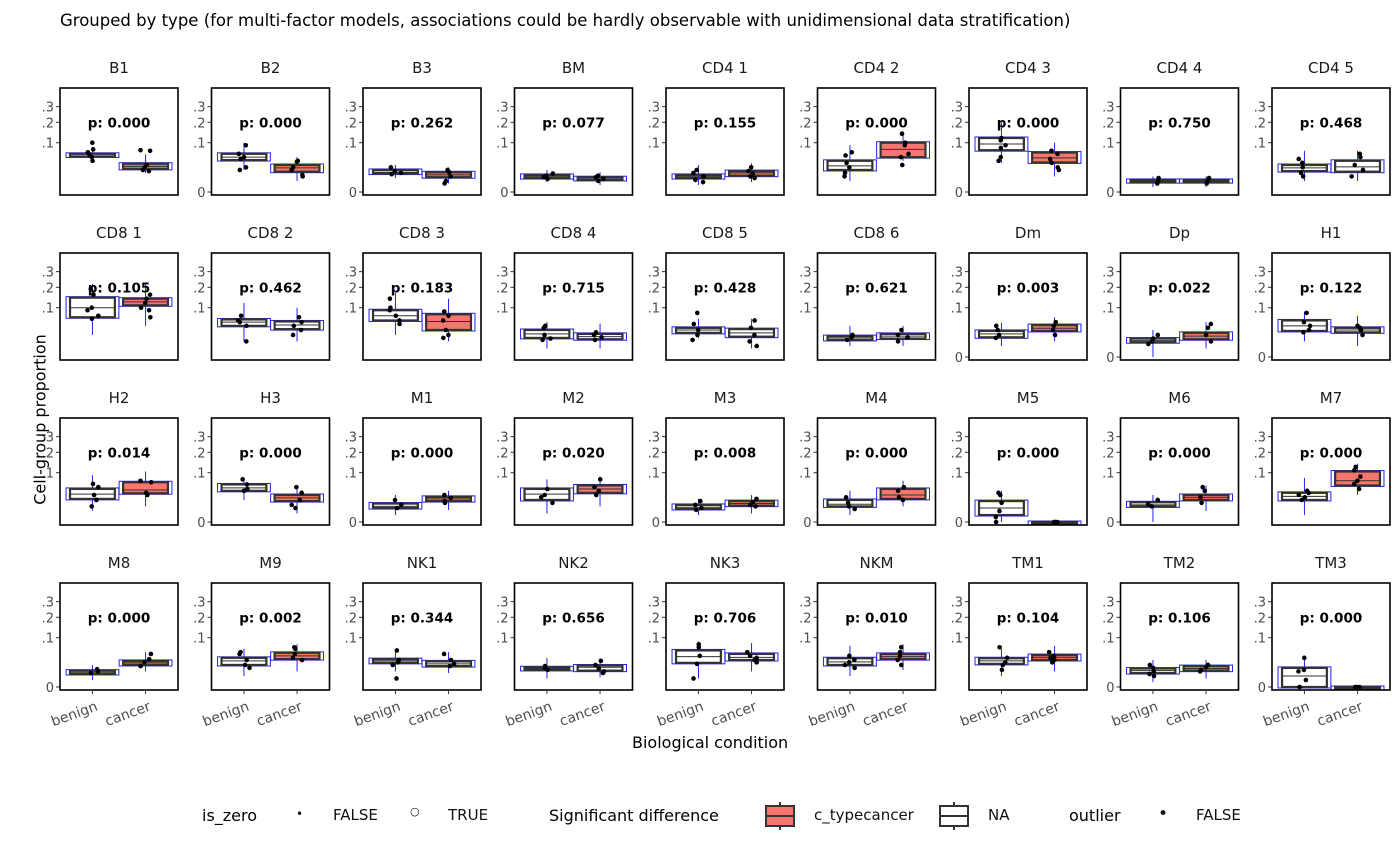 Image resolution: width=1400 pixels, height=865 pixels. I want to click on facet-strip-label: CD4 1, so click(725, 68).